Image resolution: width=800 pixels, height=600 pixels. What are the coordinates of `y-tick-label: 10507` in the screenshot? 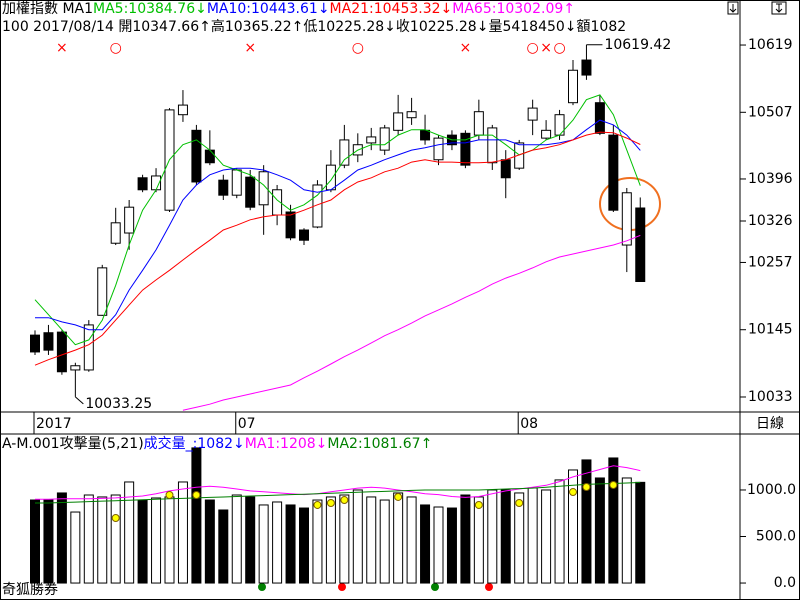 It's located at (770, 112).